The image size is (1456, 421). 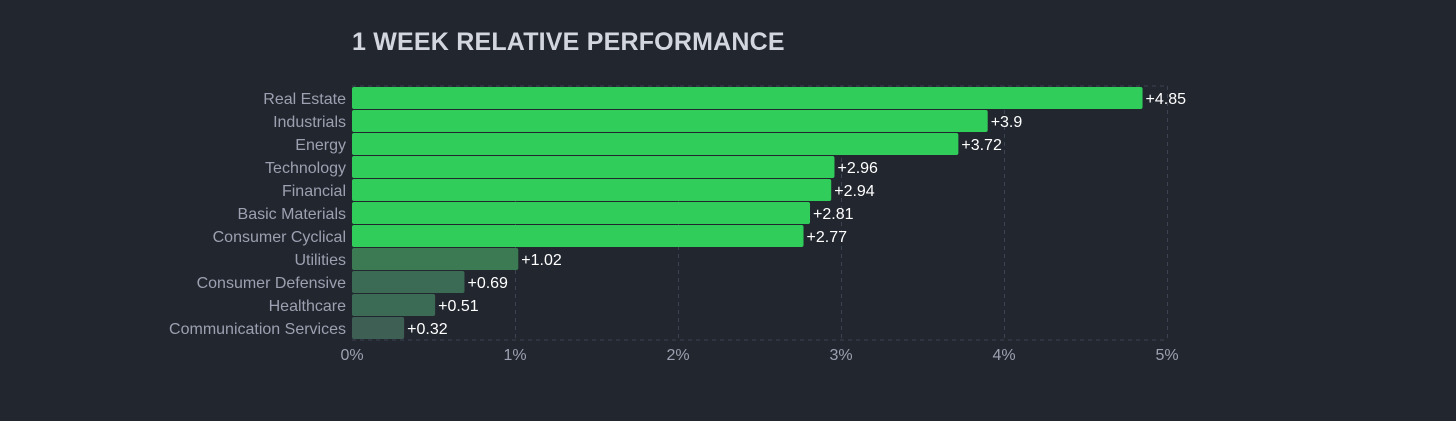 What do you see at coordinates (314, 191) in the screenshot?
I see `category-label: Financial` at bounding box center [314, 191].